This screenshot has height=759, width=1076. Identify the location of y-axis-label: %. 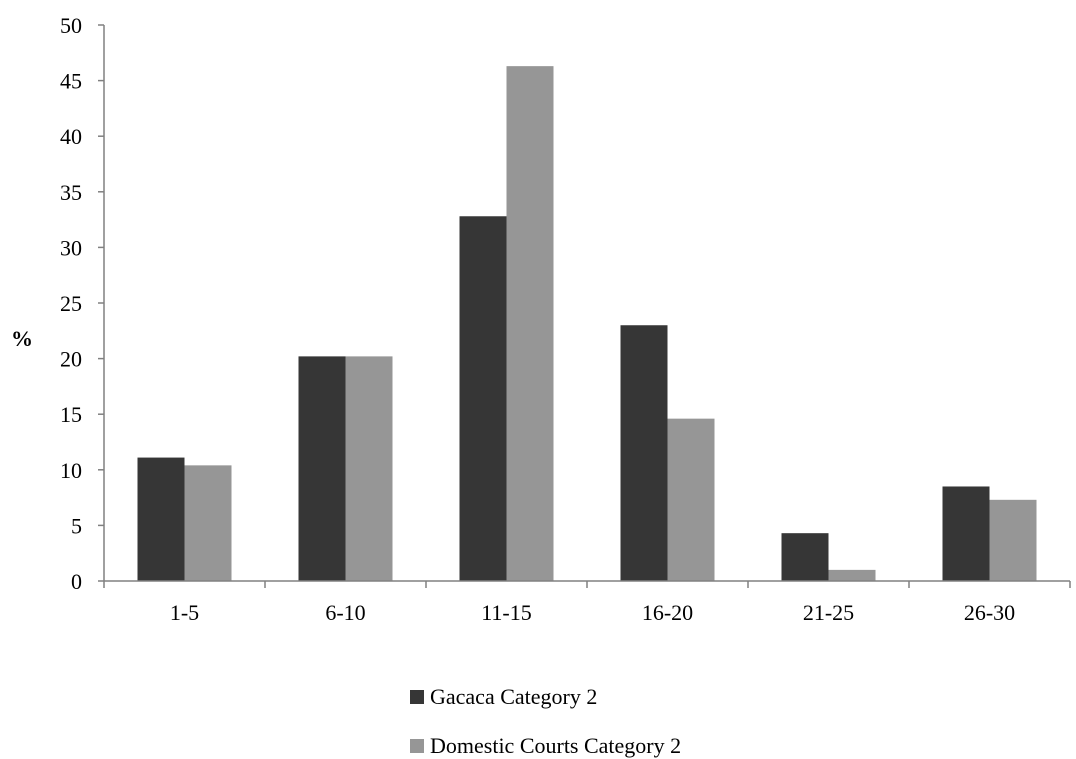
(22, 338).